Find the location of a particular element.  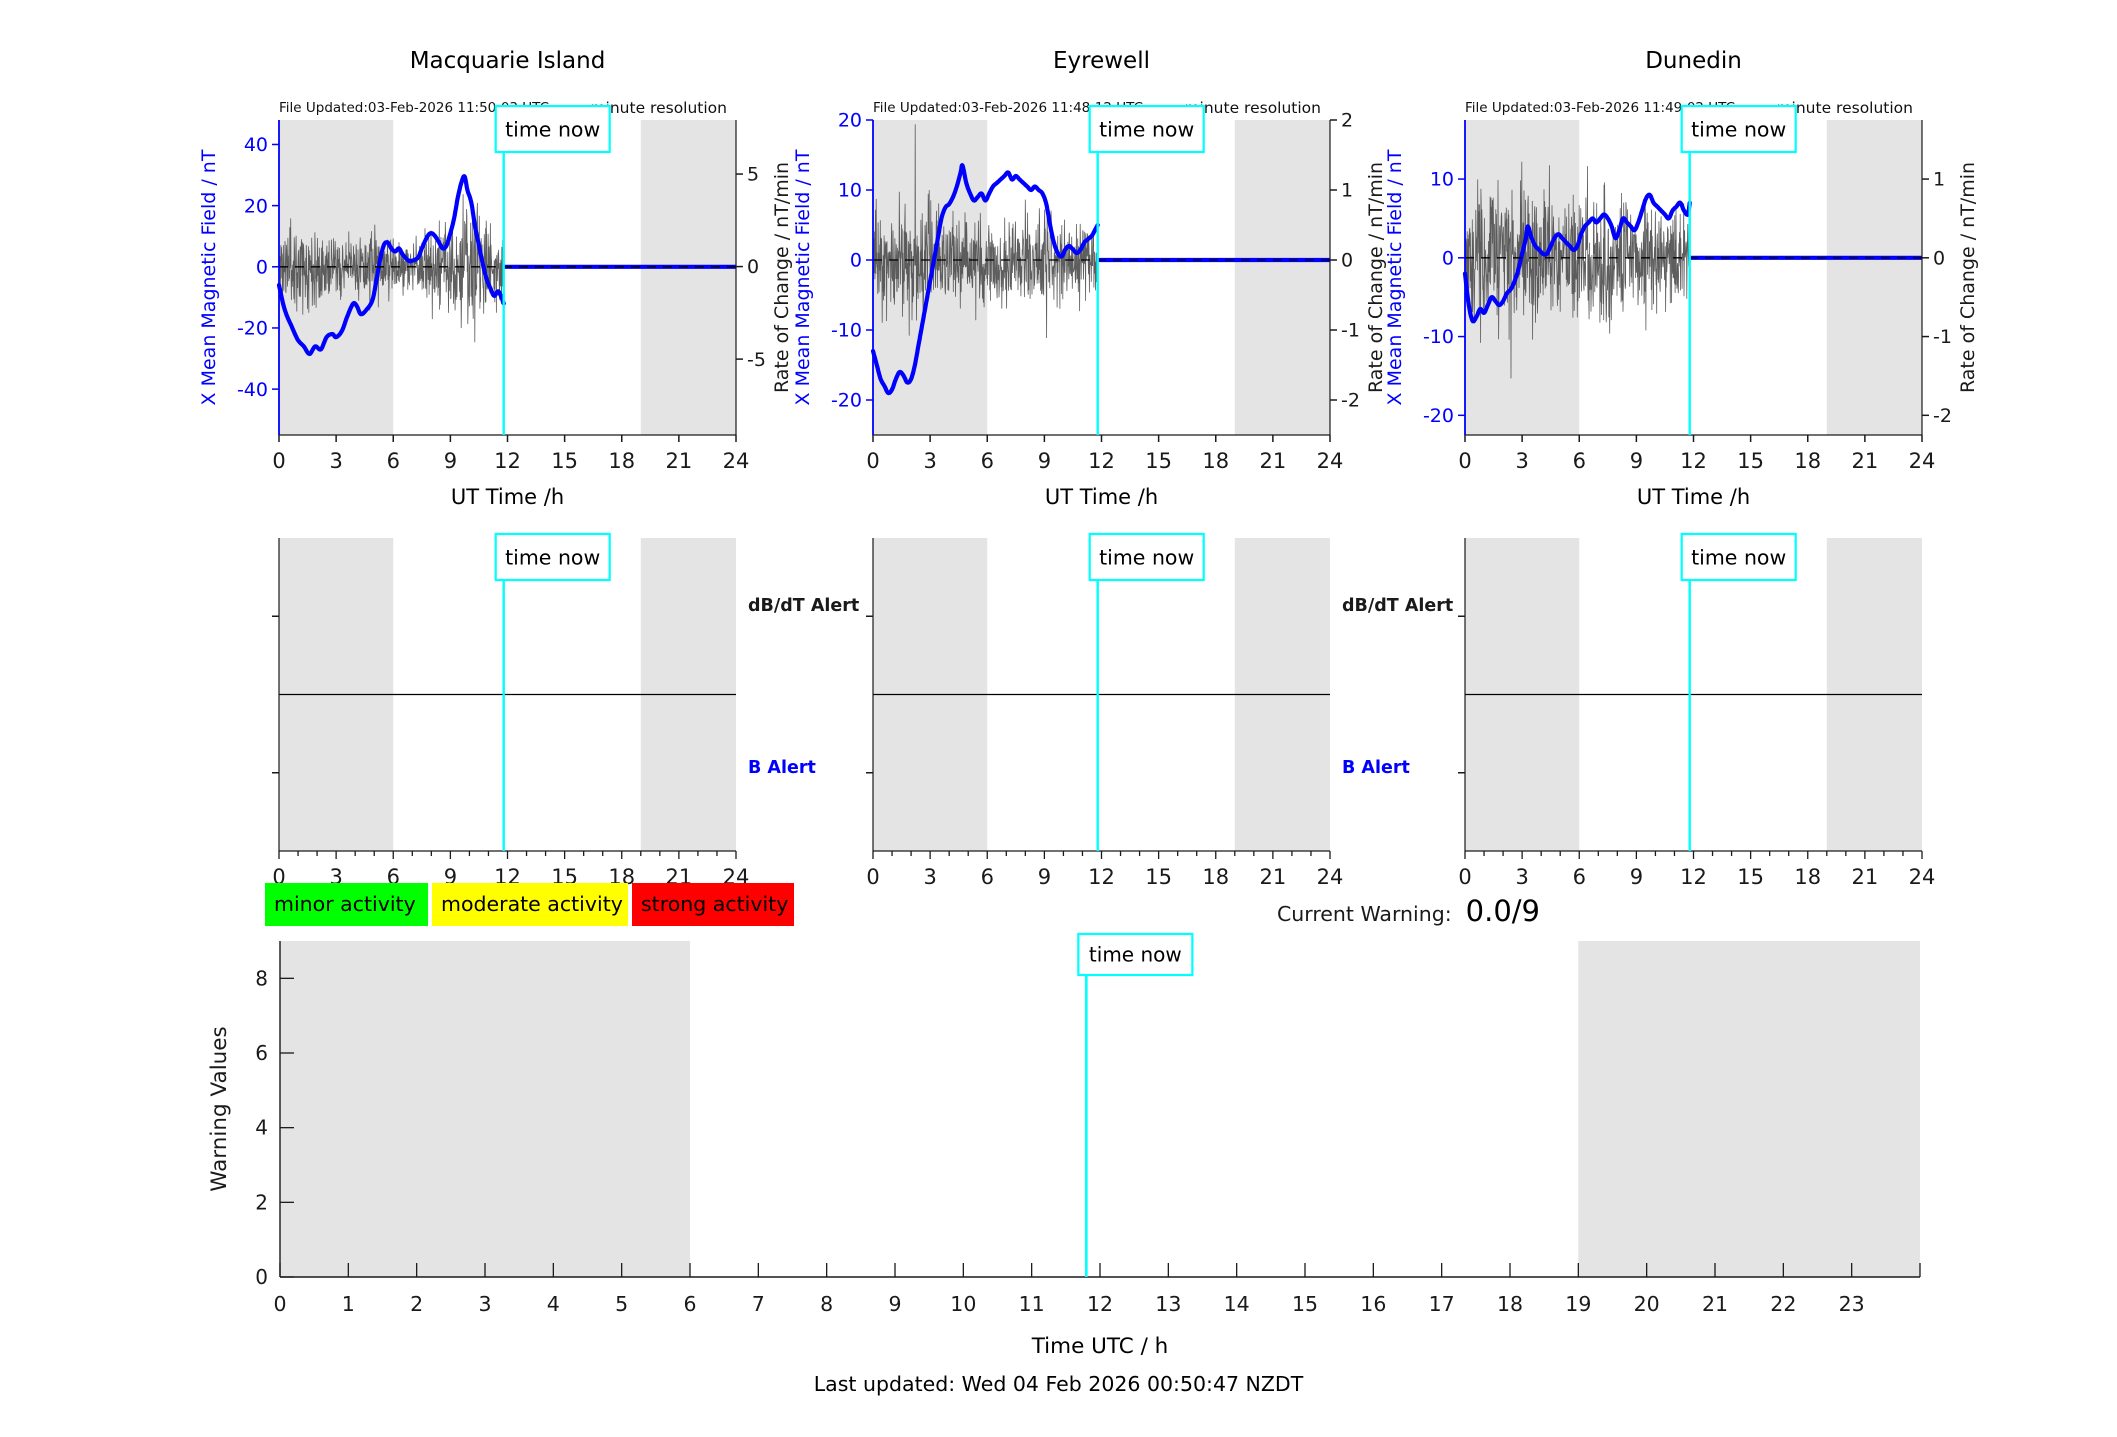

macquarie-left-tick-label: 40 is located at coordinates (256, 145).